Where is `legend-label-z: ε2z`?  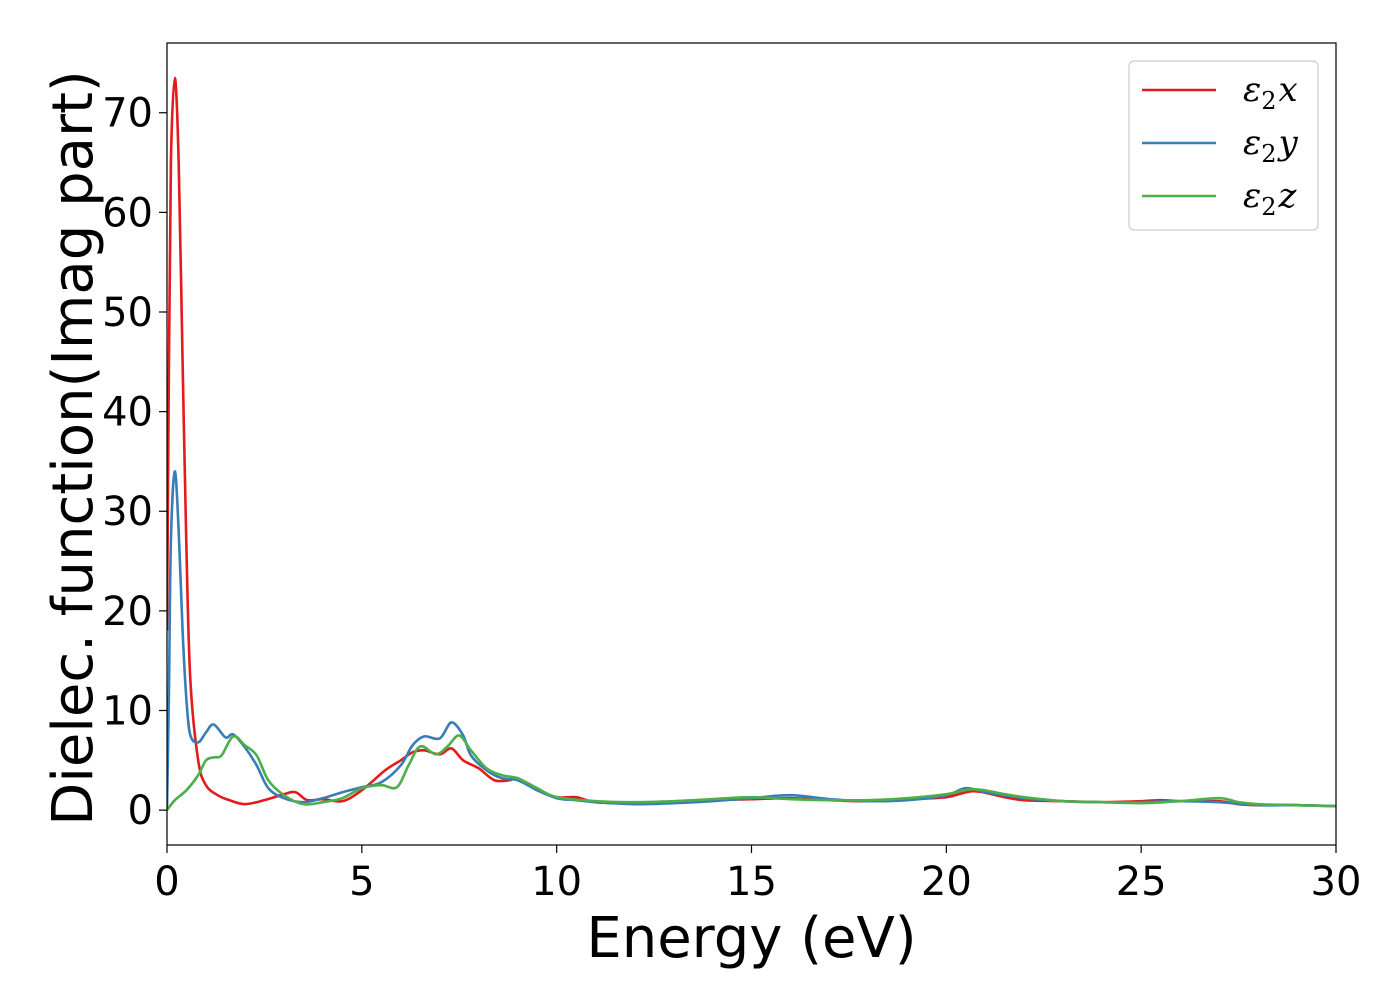
legend-label-z: ε2z is located at coordinates (1270, 198).